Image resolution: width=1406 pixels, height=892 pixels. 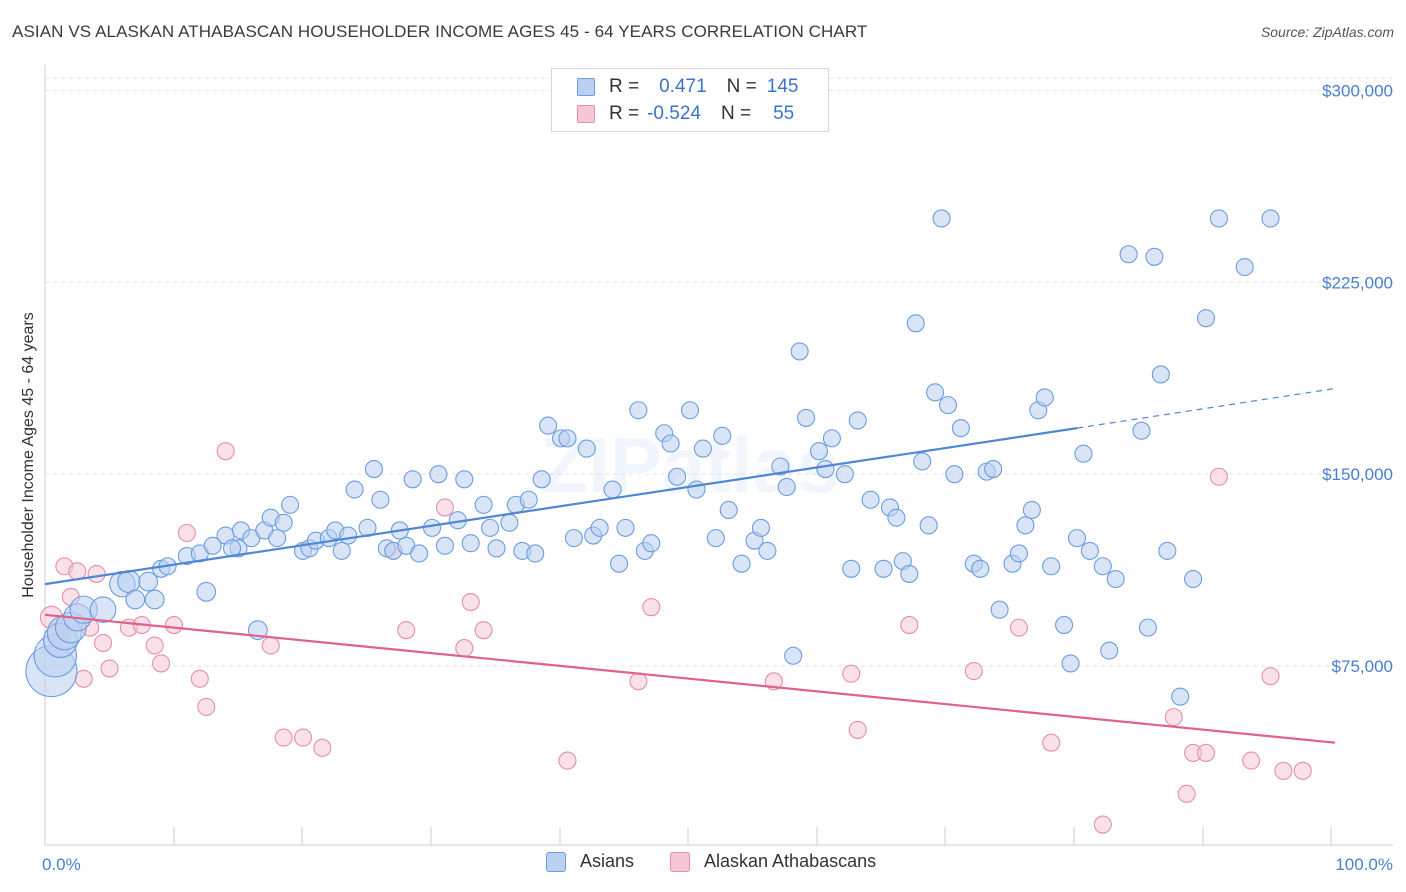 I want to click on legend-item-asians: Asians, so click(x=590, y=861).